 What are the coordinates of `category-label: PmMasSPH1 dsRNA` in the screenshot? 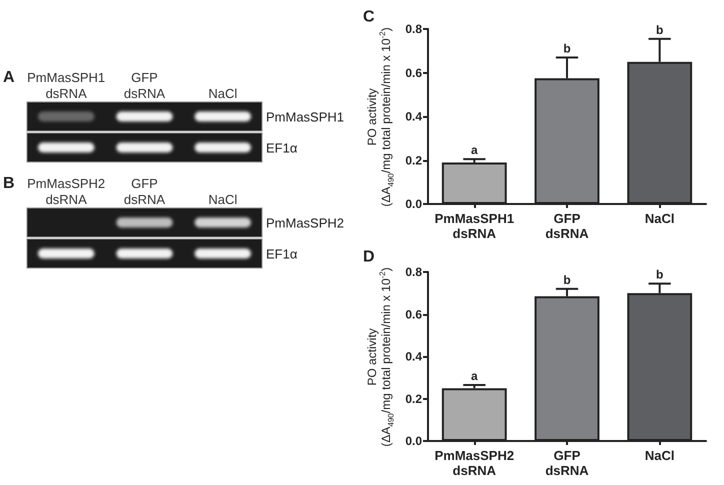 It's located at (66, 85).